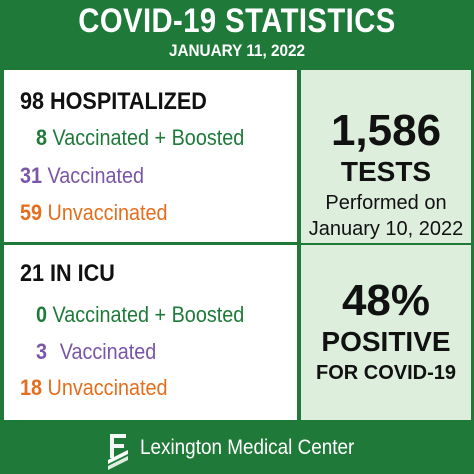  What do you see at coordinates (42, 137) in the screenshot?
I see `hosp-boosted-num: 8` at bounding box center [42, 137].